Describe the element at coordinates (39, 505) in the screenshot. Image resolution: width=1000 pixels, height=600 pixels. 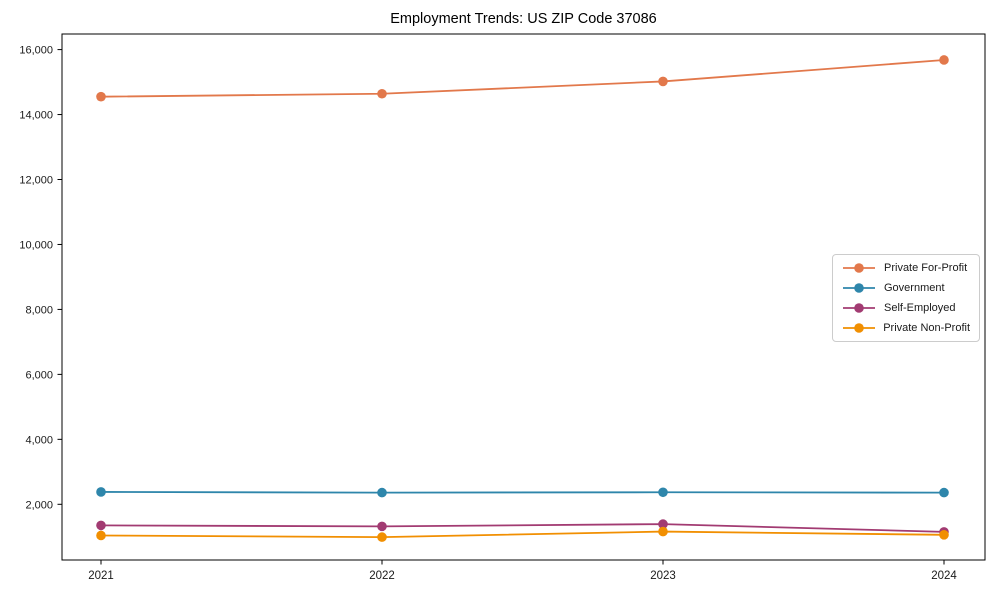
I see `y-tick-label: 2,000` at that location.